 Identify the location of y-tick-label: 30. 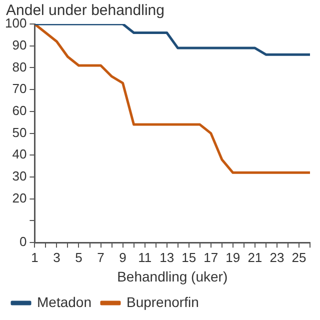
(19, 176).